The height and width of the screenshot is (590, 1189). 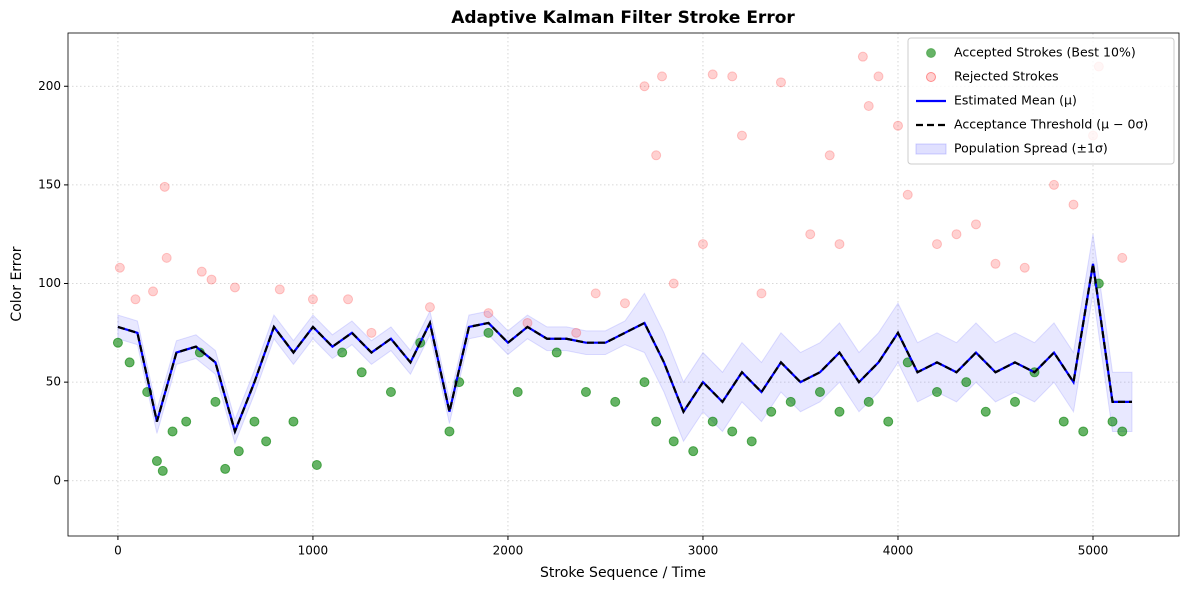 What do you see at coordinates (49, 86) in the screenshot?
I see `y-tick-label: 200` at bounding box center [49, 86].